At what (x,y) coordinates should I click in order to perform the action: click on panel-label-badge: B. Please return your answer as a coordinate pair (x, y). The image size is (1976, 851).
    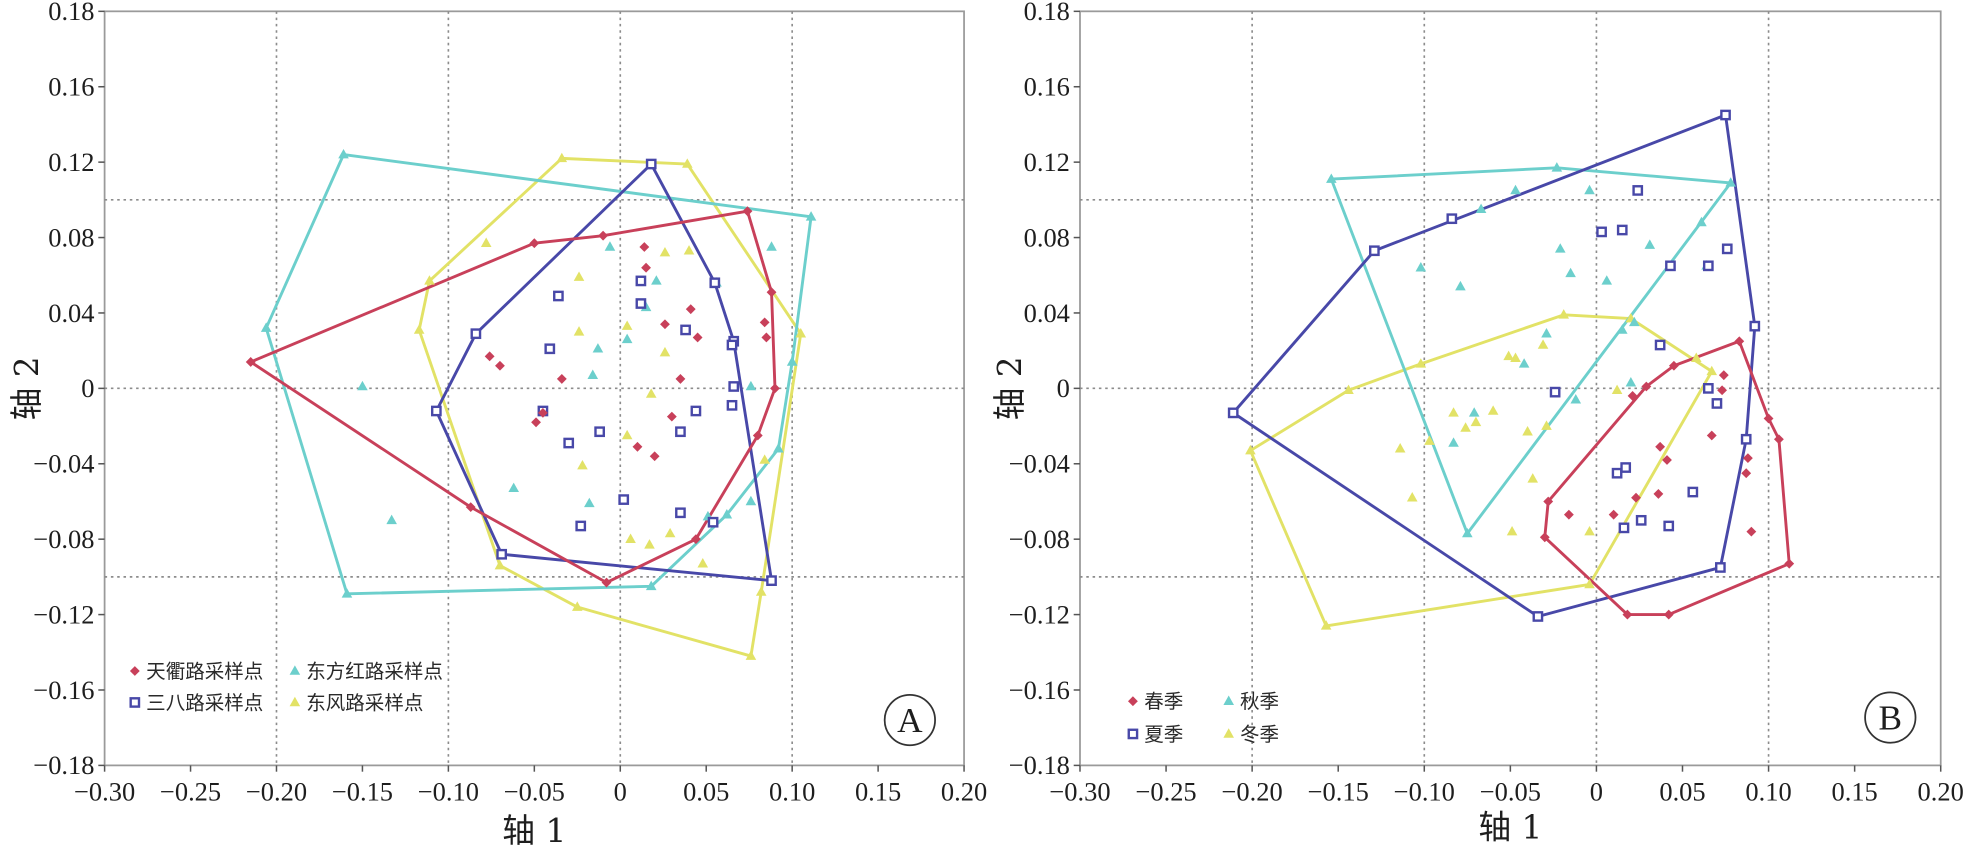
    Looking at the image, I should click on (1890, 717).